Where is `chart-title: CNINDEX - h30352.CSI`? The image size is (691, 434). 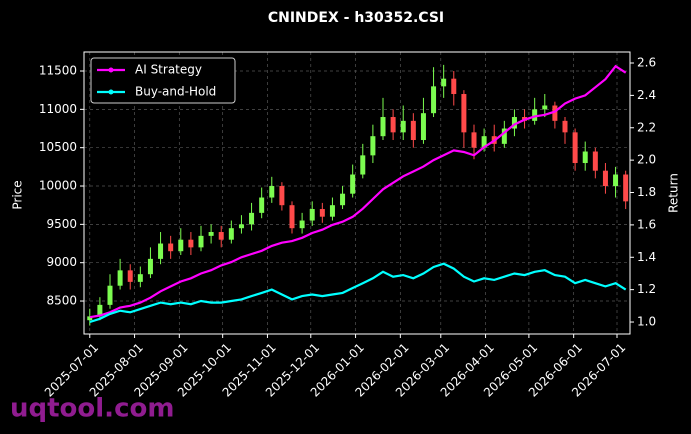 chart-title: CNINDEX - h30352.CSI is located at coordinates (356, 18).